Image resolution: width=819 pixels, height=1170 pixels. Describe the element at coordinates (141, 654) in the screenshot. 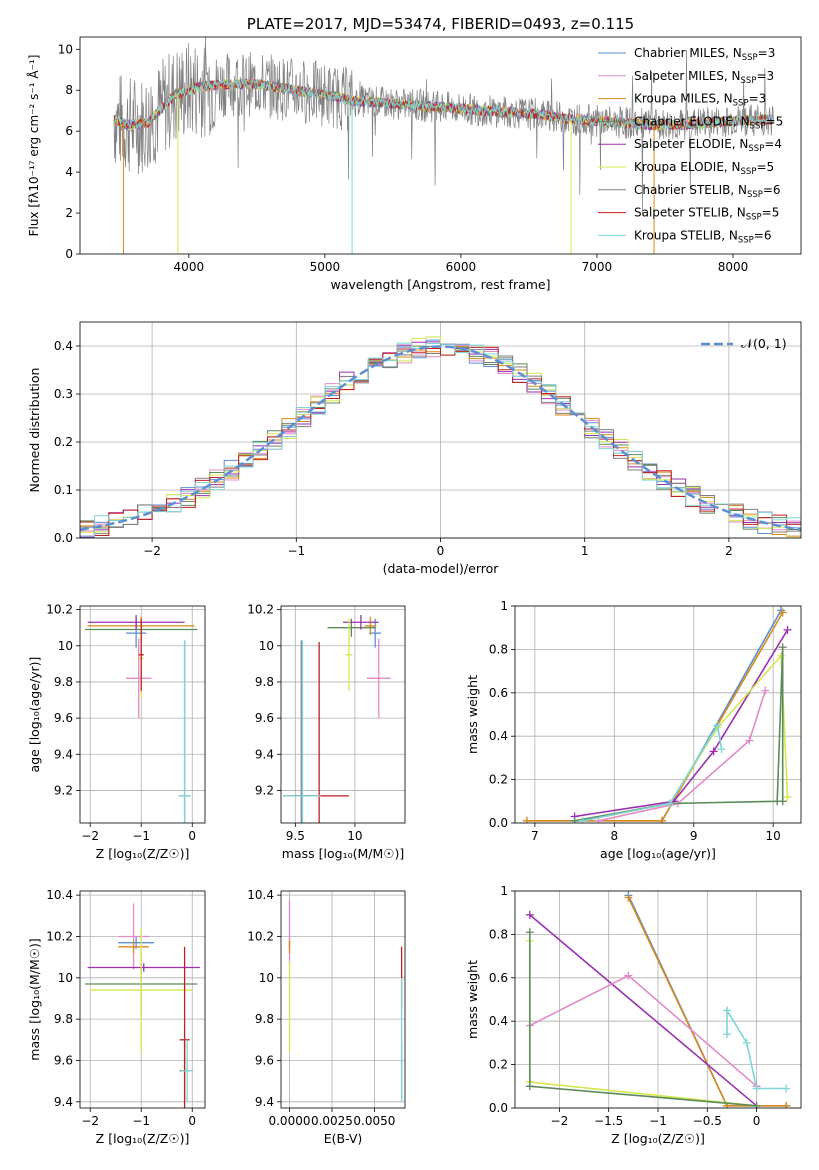

I see `errorbar-salpeter-stelib` at that location.